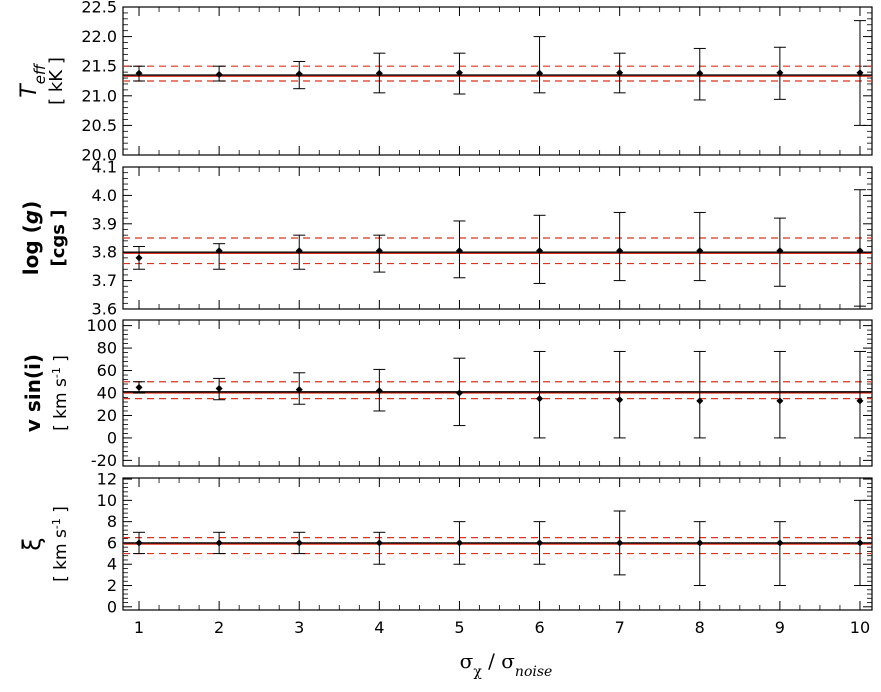  What do you see at coordinates (112, 585) in the screenshot?
I see `y-tick-label: 2` at bounding box center [112, 585].